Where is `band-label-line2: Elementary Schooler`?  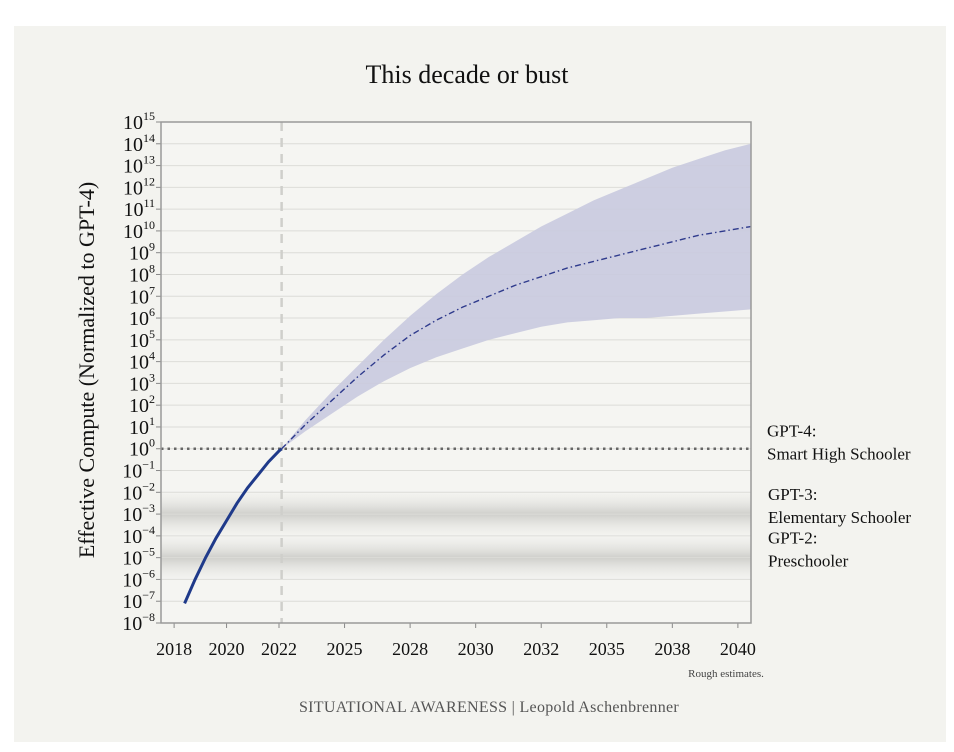 band-label-line2: Elementary Schooler is located at coordinates (839, 517).